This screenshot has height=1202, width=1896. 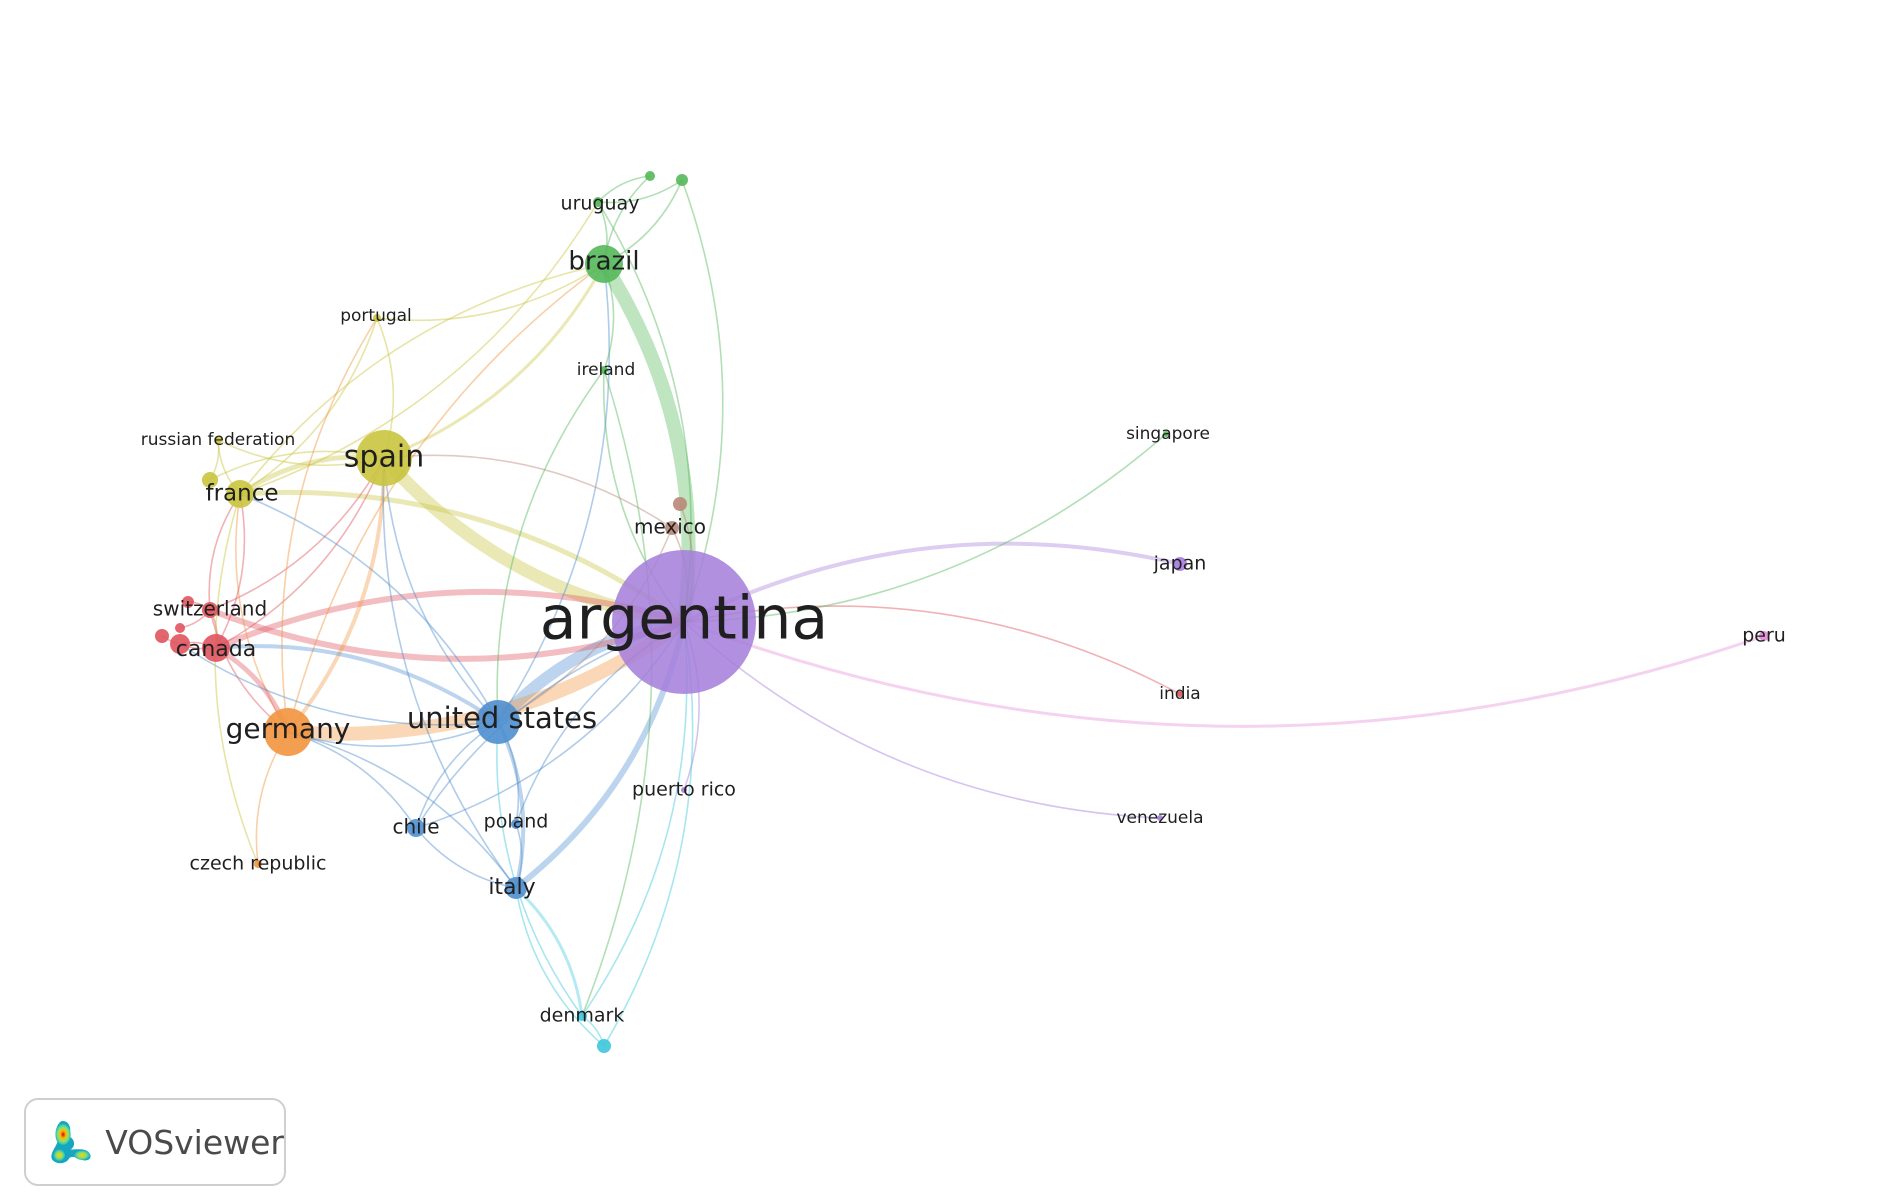 What do you see at coordinates (402, 810) in the screenshot?
I see `link-germany-italy` at bounding box center [402, 810].